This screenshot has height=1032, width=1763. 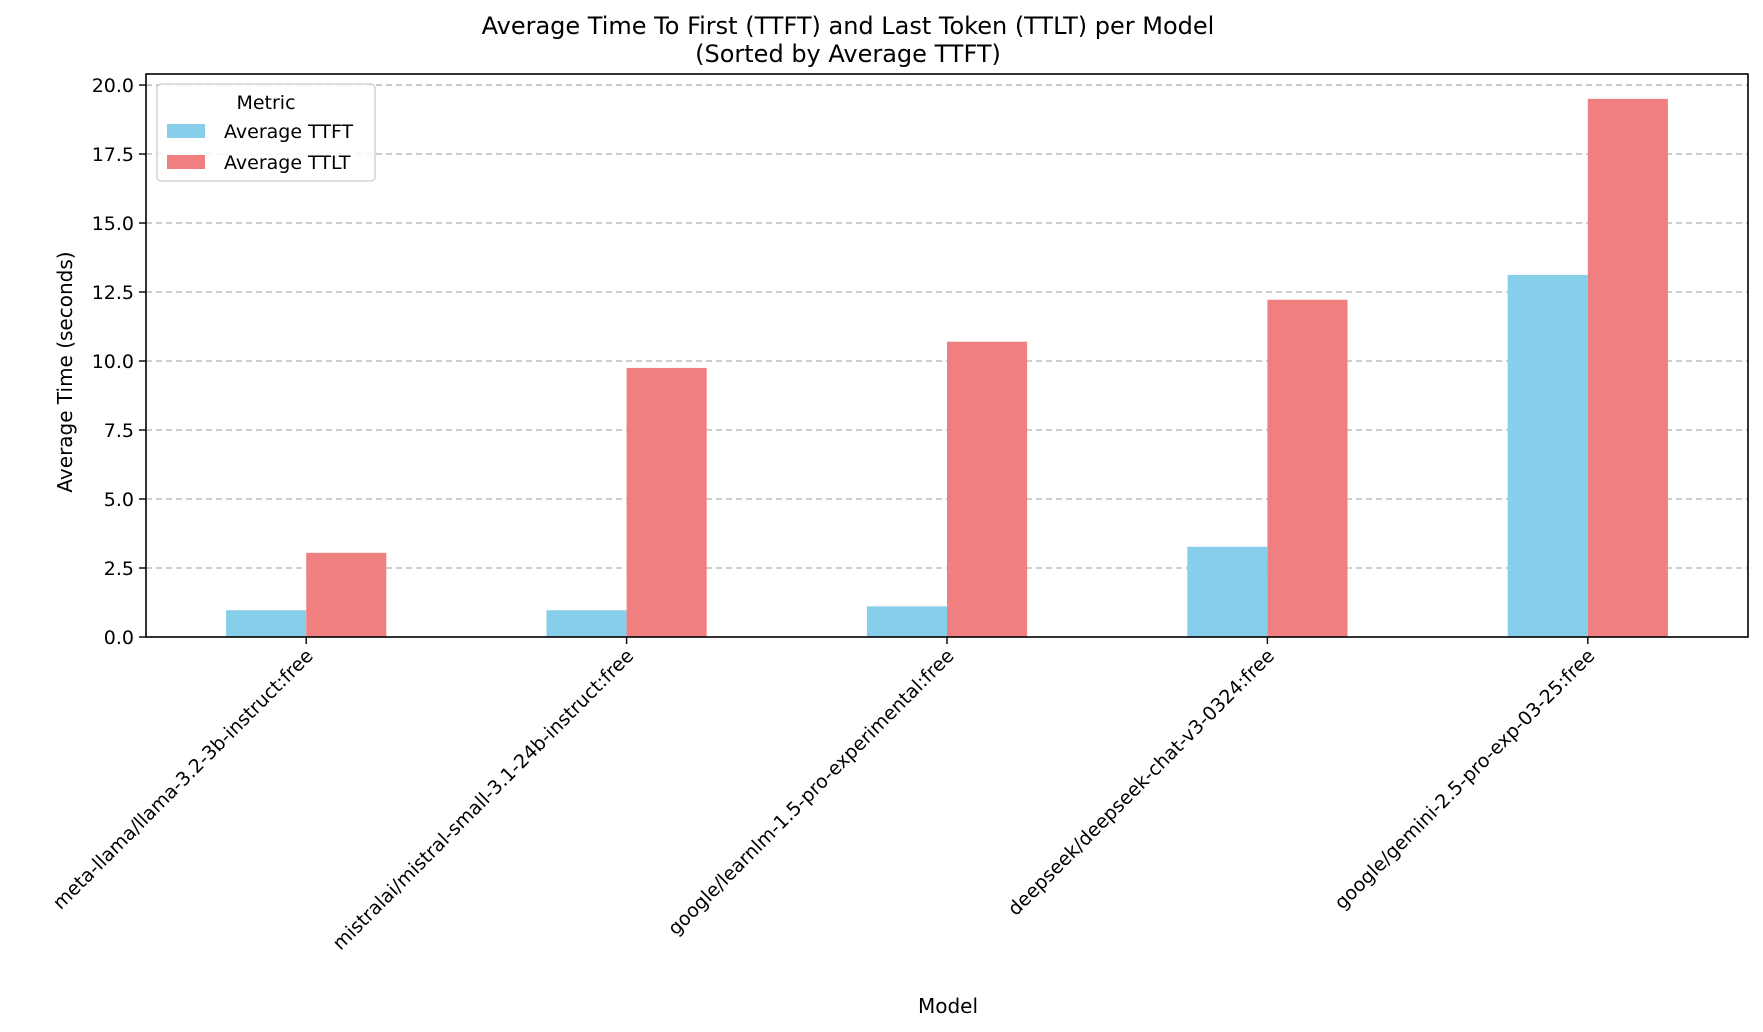 What do you see at coordinates (113, 293) in the screenshot?
I see `y-tick-label: 12.5` at bounding box center [113, 293].